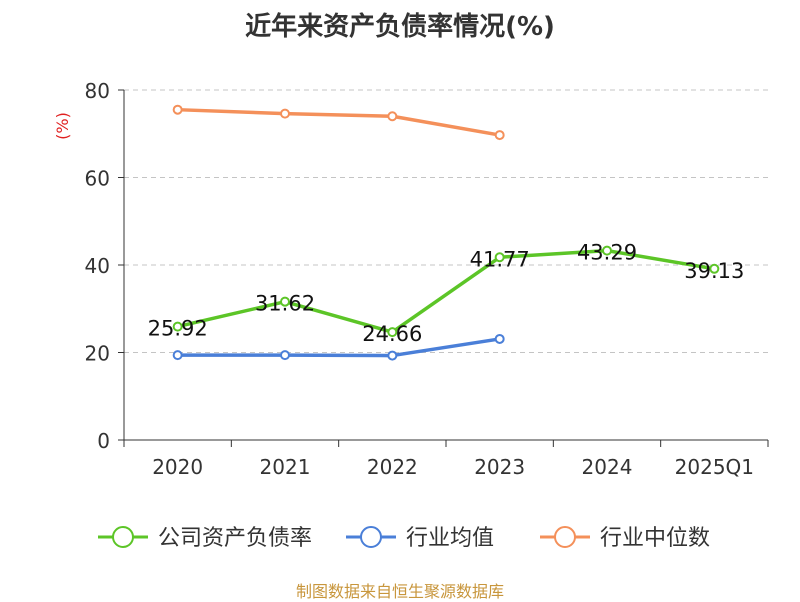 This screenshot has width=800, height=602. Describe the element at coordinates (103, 441) in the screenshot. I see `y-tick-label: 0` at that location.